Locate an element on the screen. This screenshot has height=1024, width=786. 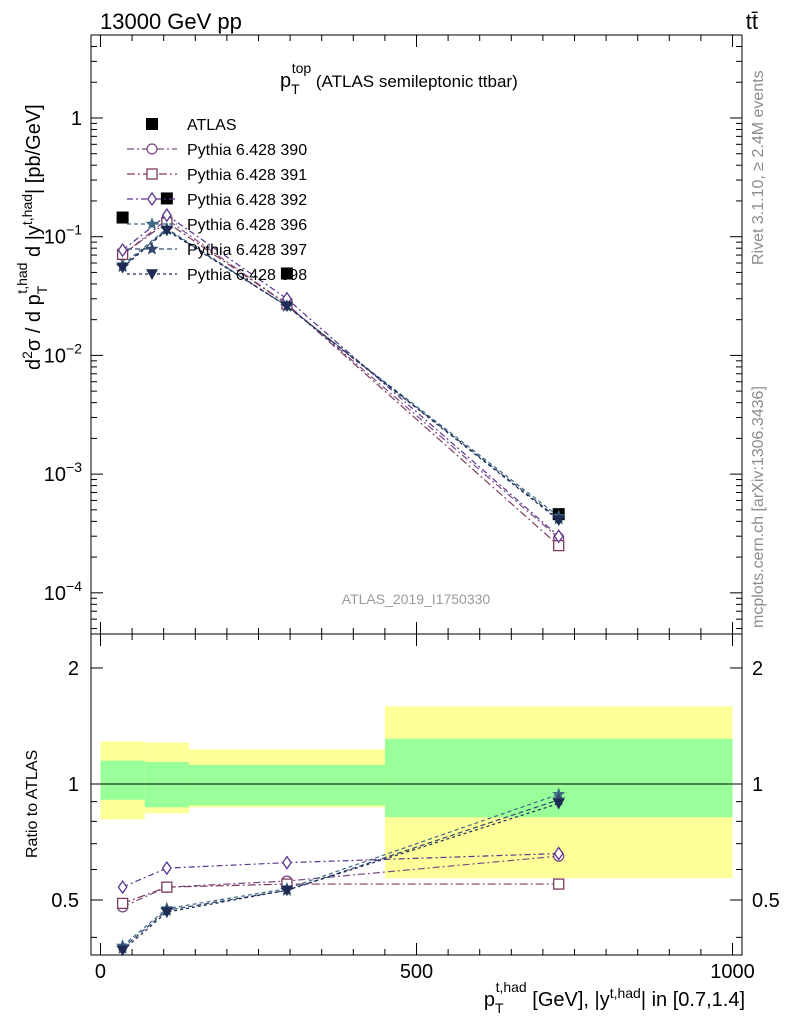
legend-entry: Pythia 6.428 396 is located at coordinates (217, 225).